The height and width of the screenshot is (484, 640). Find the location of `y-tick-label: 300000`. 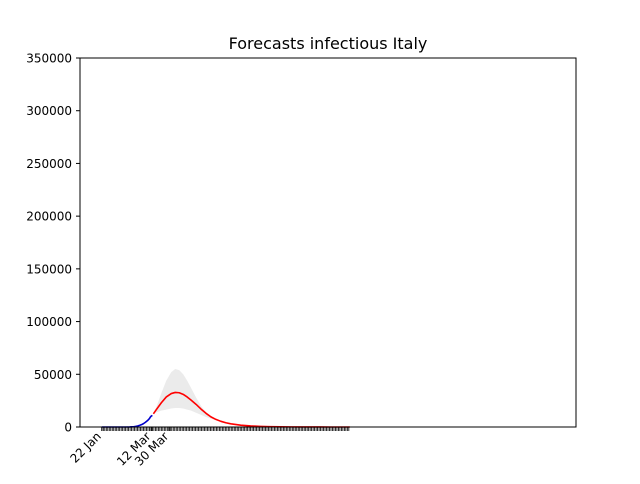

y-tick-label: 300000 is located at coordinates (49, 111).